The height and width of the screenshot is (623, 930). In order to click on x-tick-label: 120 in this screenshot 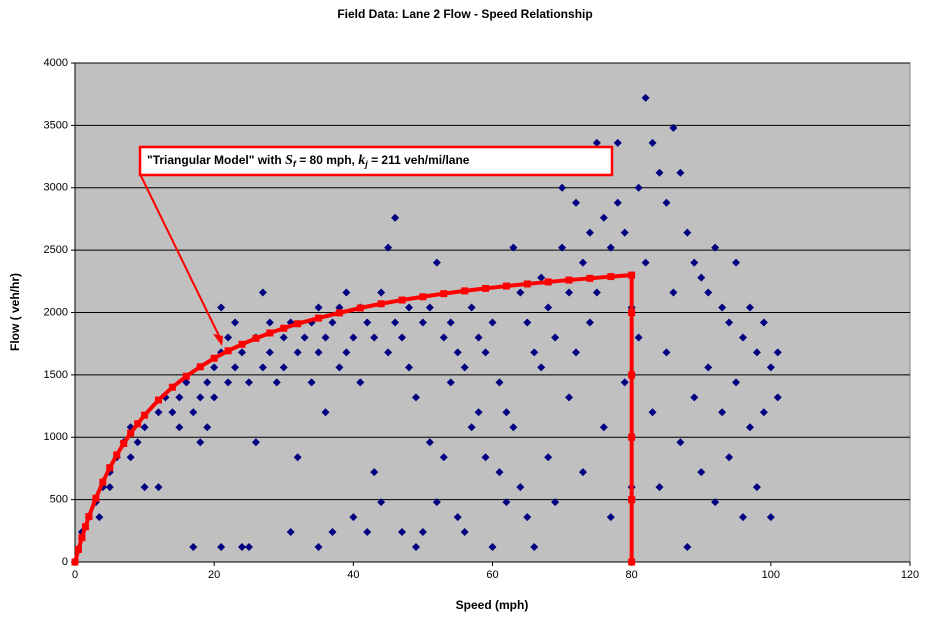, I will do `click(910, 575)`.